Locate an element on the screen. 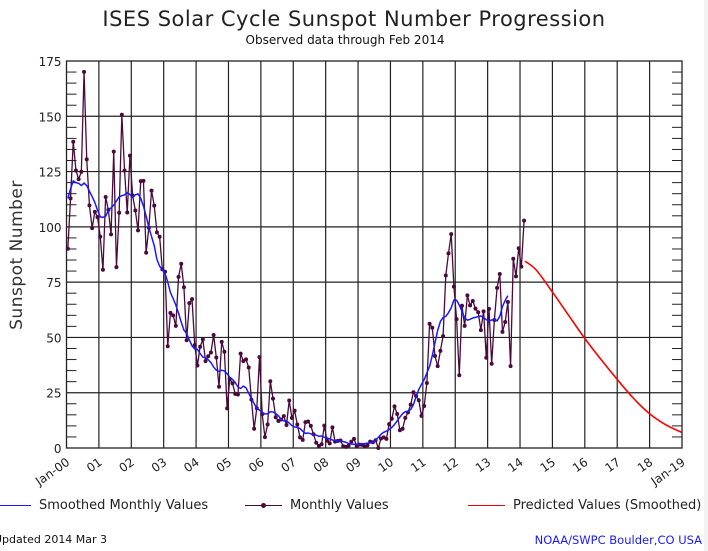  x-tick-label: 10 is located at coordinates (386, 465).